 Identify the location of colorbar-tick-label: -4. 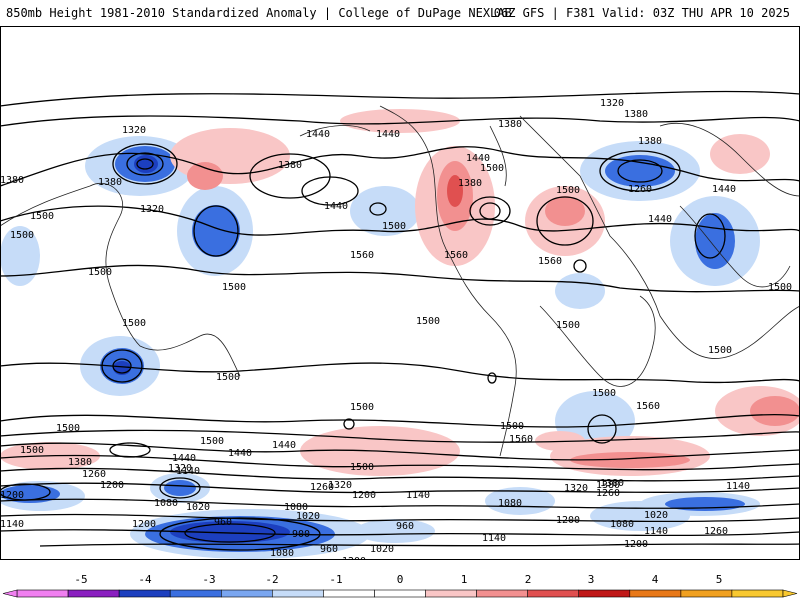
(145, 579).